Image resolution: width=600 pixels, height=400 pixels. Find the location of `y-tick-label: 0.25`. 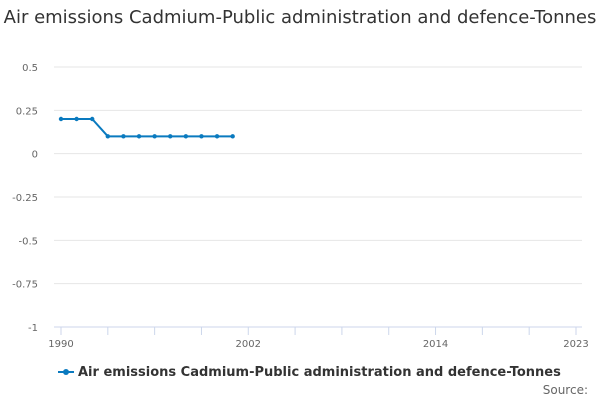

y-tick-label: 0.25 is located at coordinates (27, 111).